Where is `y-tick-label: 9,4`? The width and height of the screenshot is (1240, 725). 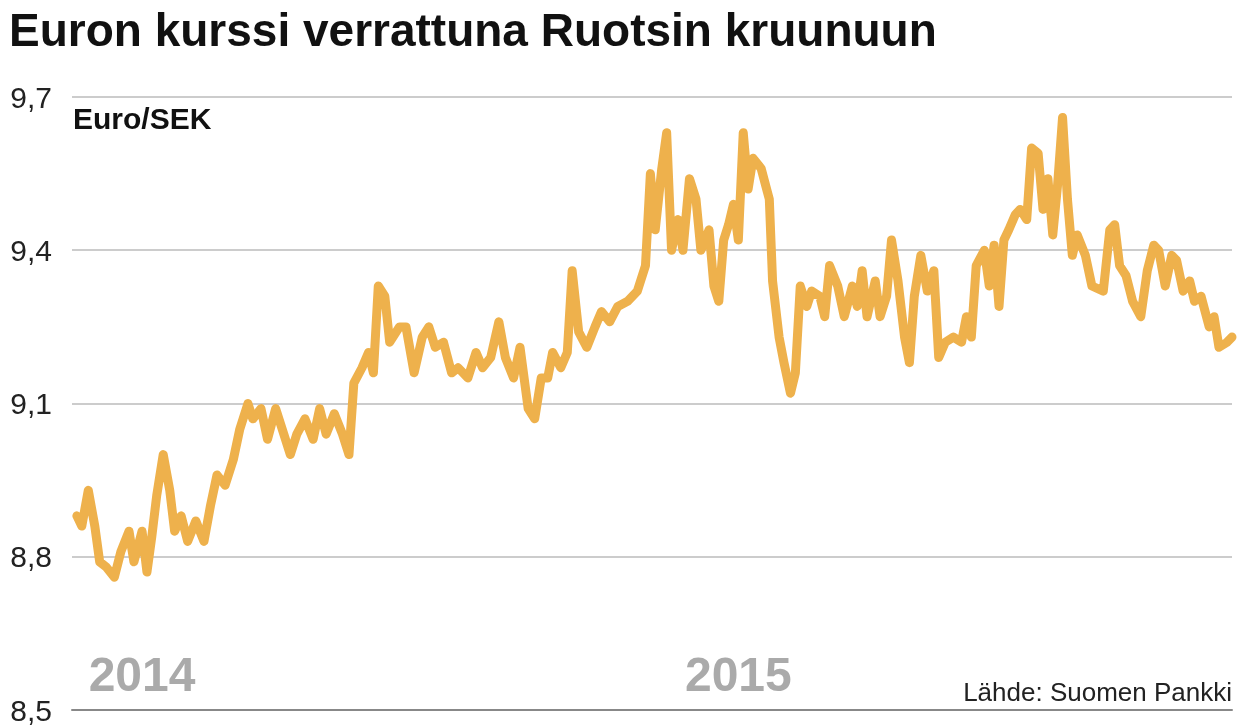 y-tick-label: 9,4 is located at coordinates (31, 250).